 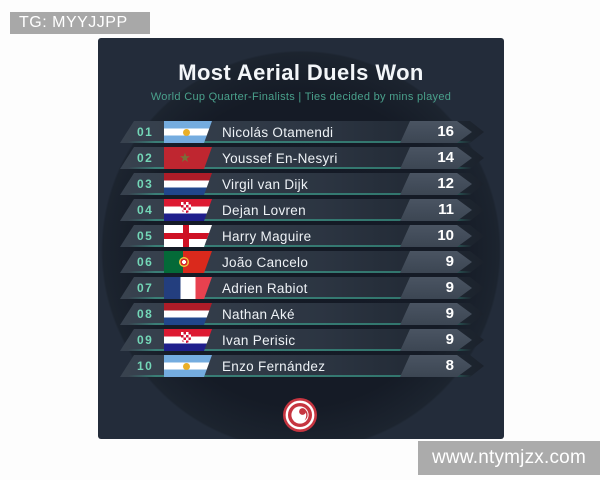 I want to click on table-row: 05 Harry Maguire 10, so click(x=302, y=236).